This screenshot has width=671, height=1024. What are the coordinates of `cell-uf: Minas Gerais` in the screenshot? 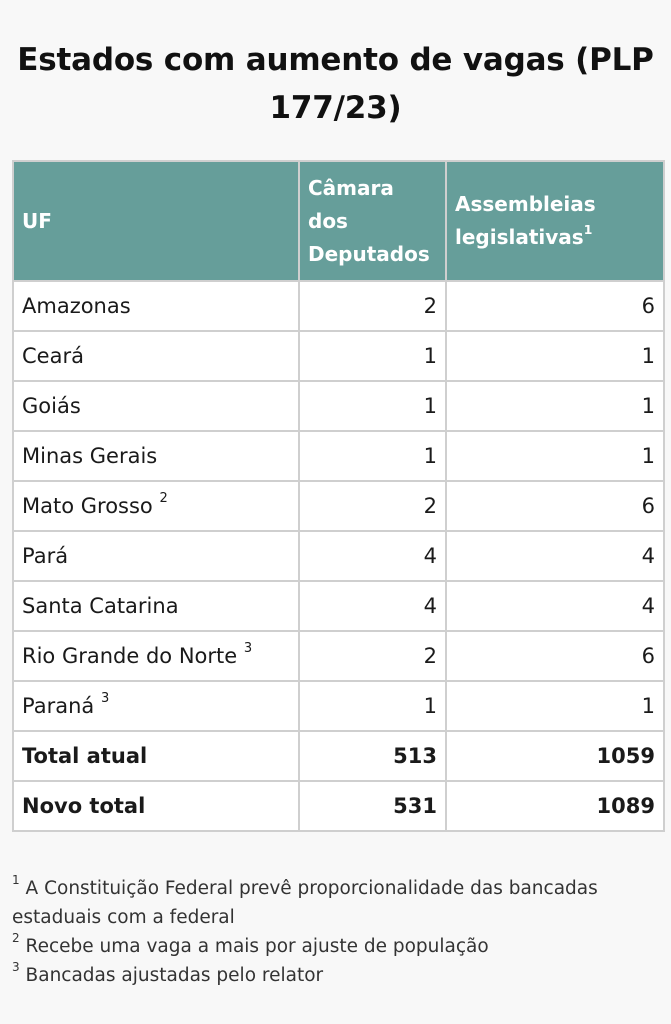 It's located at (156, 456).